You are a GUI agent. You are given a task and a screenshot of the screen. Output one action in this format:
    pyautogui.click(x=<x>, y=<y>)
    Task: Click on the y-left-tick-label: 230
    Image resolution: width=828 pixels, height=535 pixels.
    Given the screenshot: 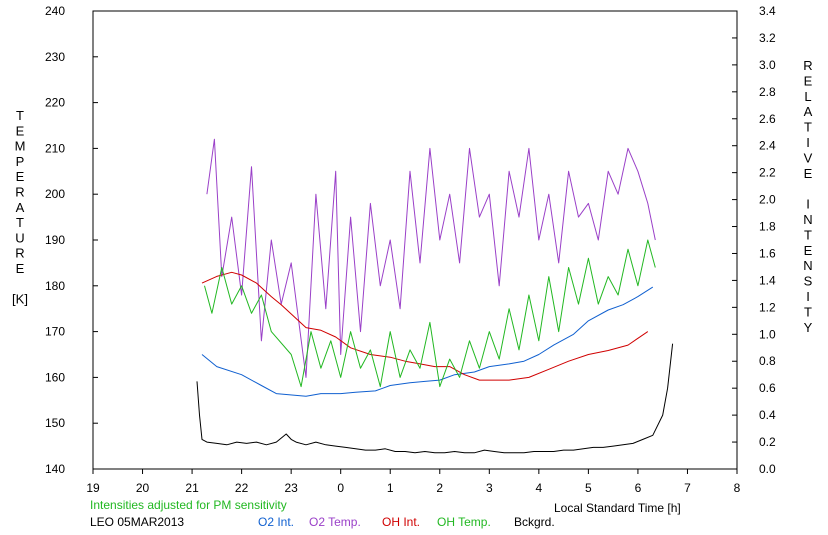 What is the action you would take?
    pyautogui.click(x=55, y=57)
    